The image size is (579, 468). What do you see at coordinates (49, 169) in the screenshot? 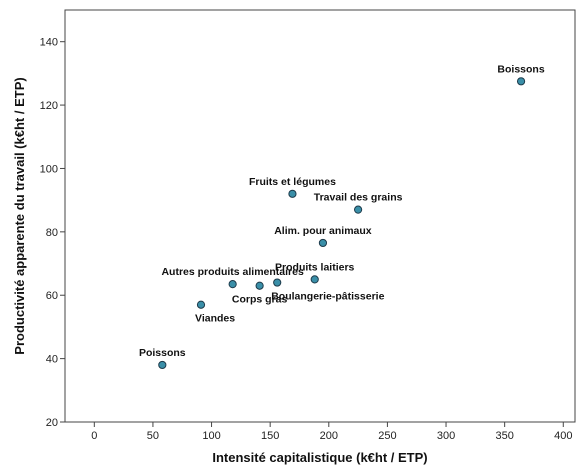
I see `y-tick-label: 100` at bounding box center [49, 169].